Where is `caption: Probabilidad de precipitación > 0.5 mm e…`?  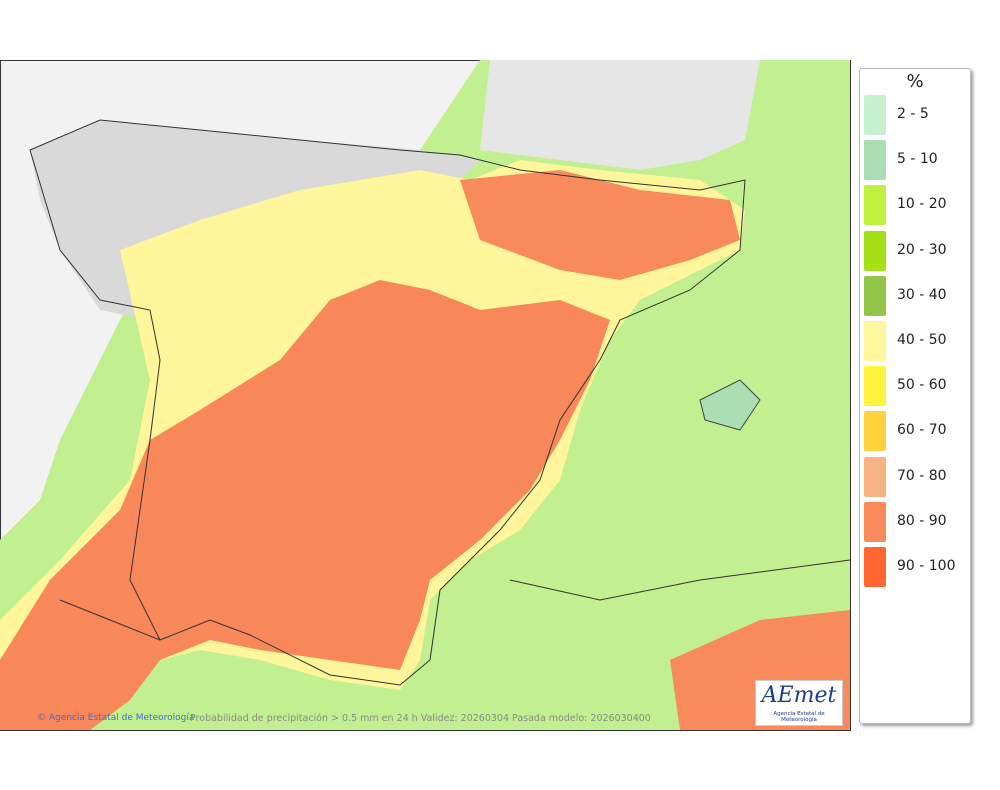 caption: Probabilidad de precipitación > 0.5 mm e… is located at coordinates (420, 718).